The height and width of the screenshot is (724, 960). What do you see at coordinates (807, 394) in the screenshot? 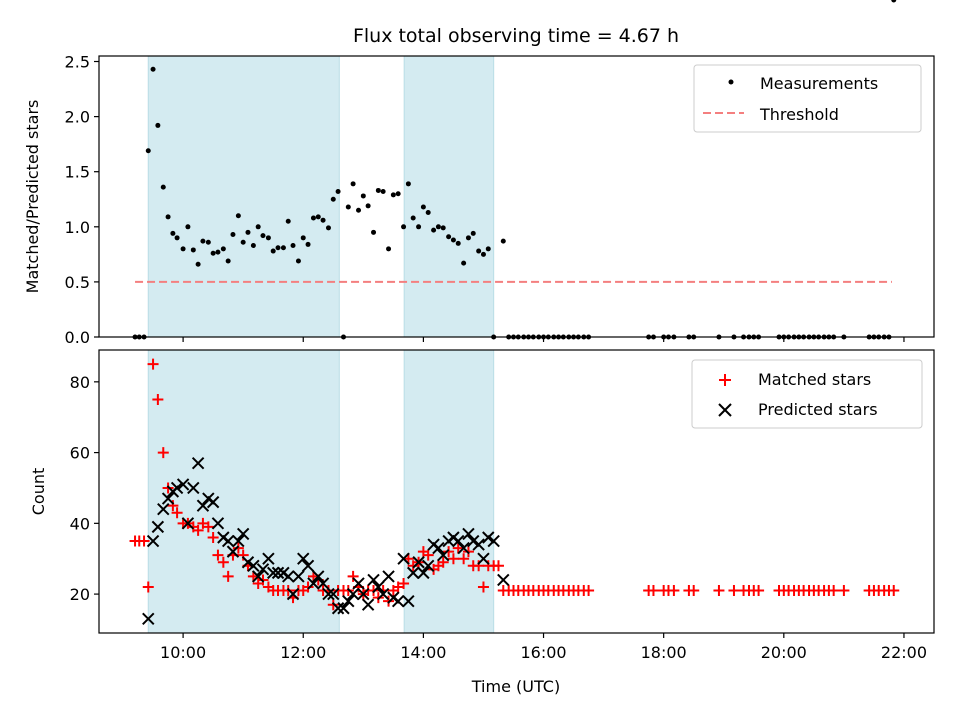
I see `bottom-legend-box` at bounding box center [807, 394].